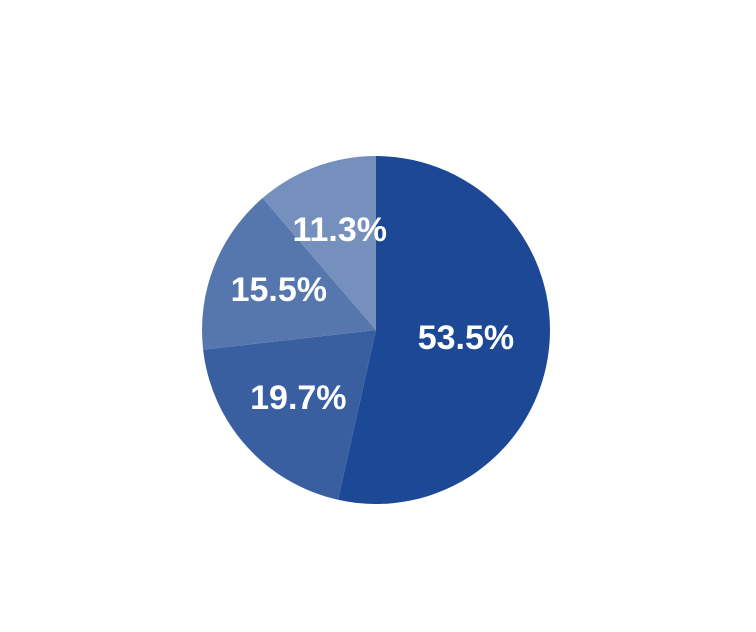 This screenshot has width=756, height=632. Describe the element at coordinates (466, 338) in the screenshot. I see `data-label: 53.5%` at that location.